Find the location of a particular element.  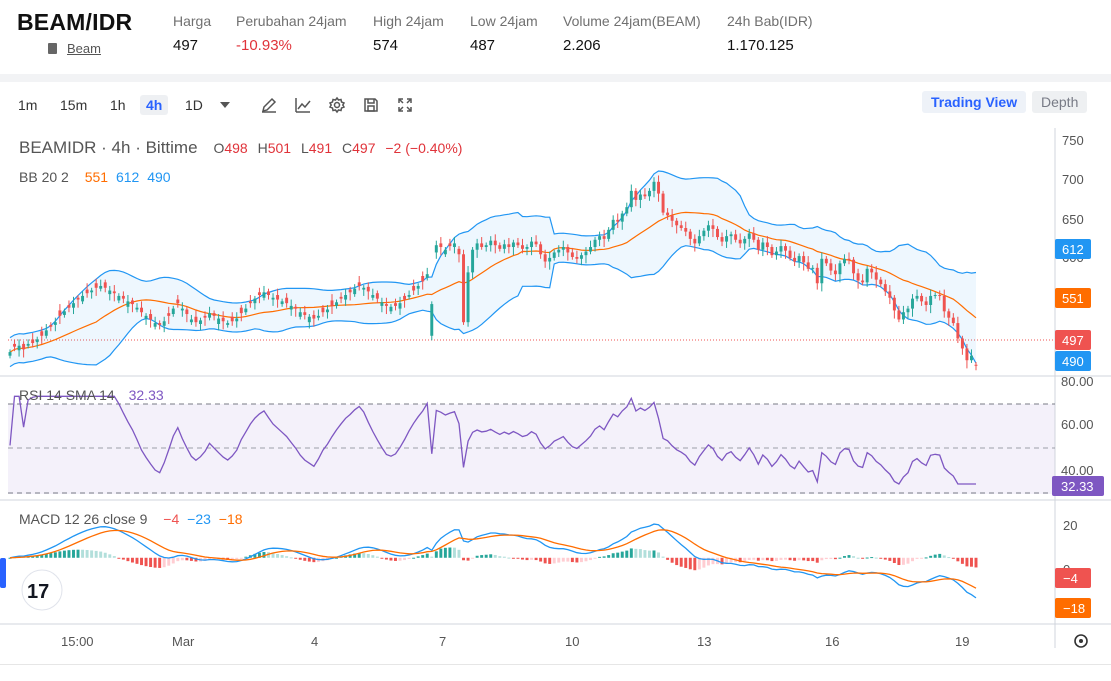

settings-icon is located at coordinates (337, 105).